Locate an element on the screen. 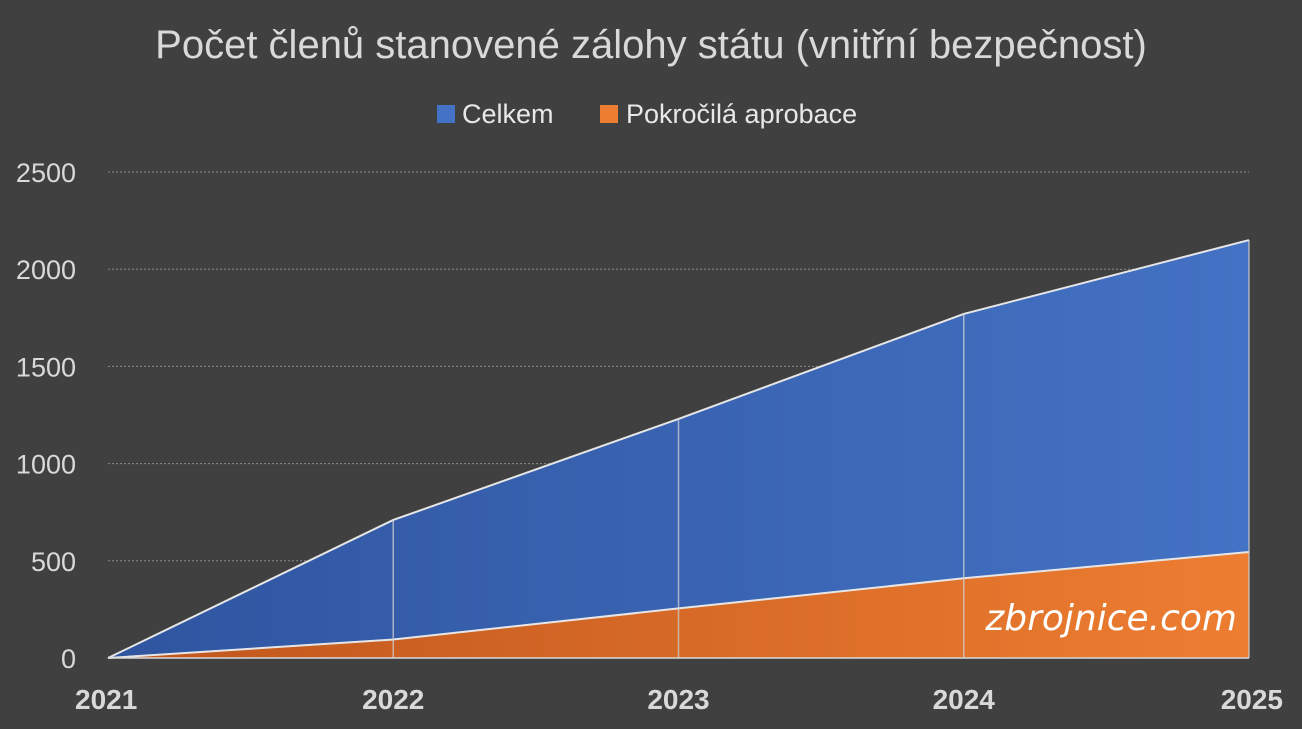 This screenshot has height=729, width=1302. y-tick-label: 2000 is located at coordinates (46, 270).